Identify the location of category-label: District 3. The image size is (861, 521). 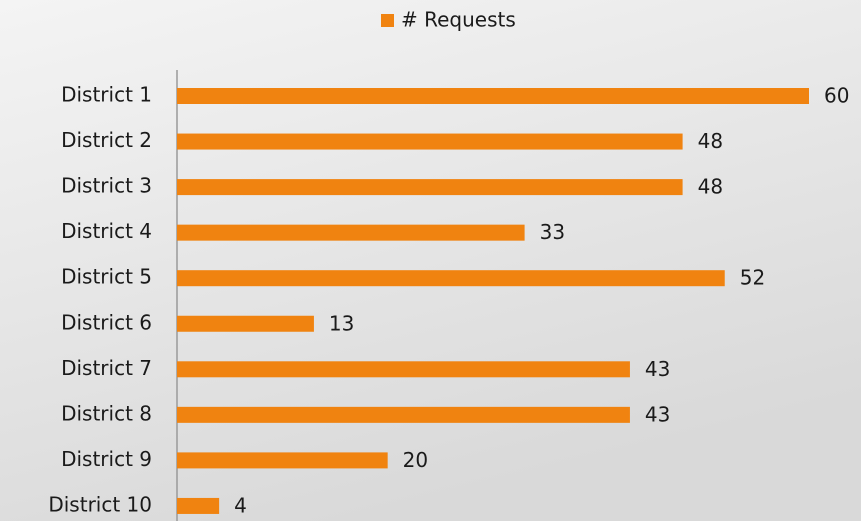
(106, 186).